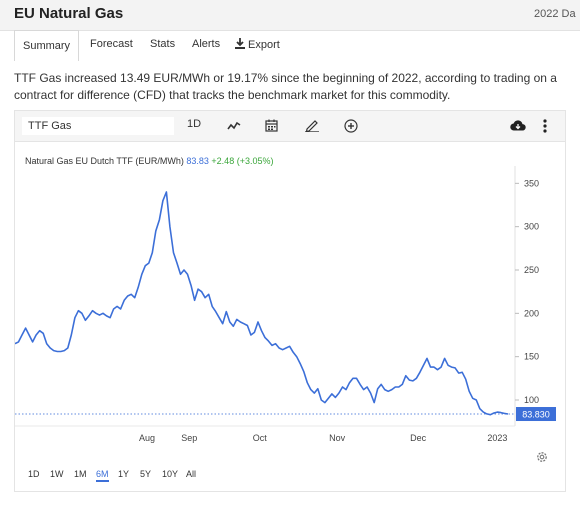  What do you see at coordinates (290, 15) in the screenshot?
I see `header-bar: EU Natural Gas 2022 Da` at bounding box center [290, 15].